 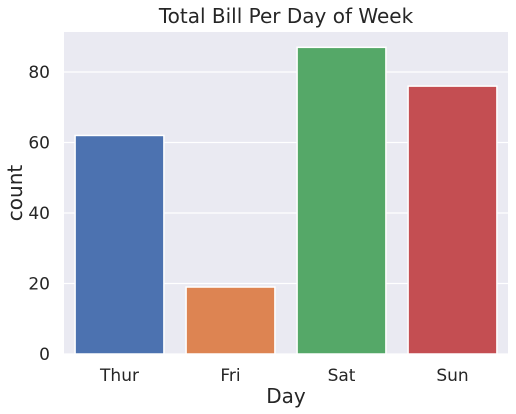 I want to click on y-tick-label: 20, so click(x=39, y=285).